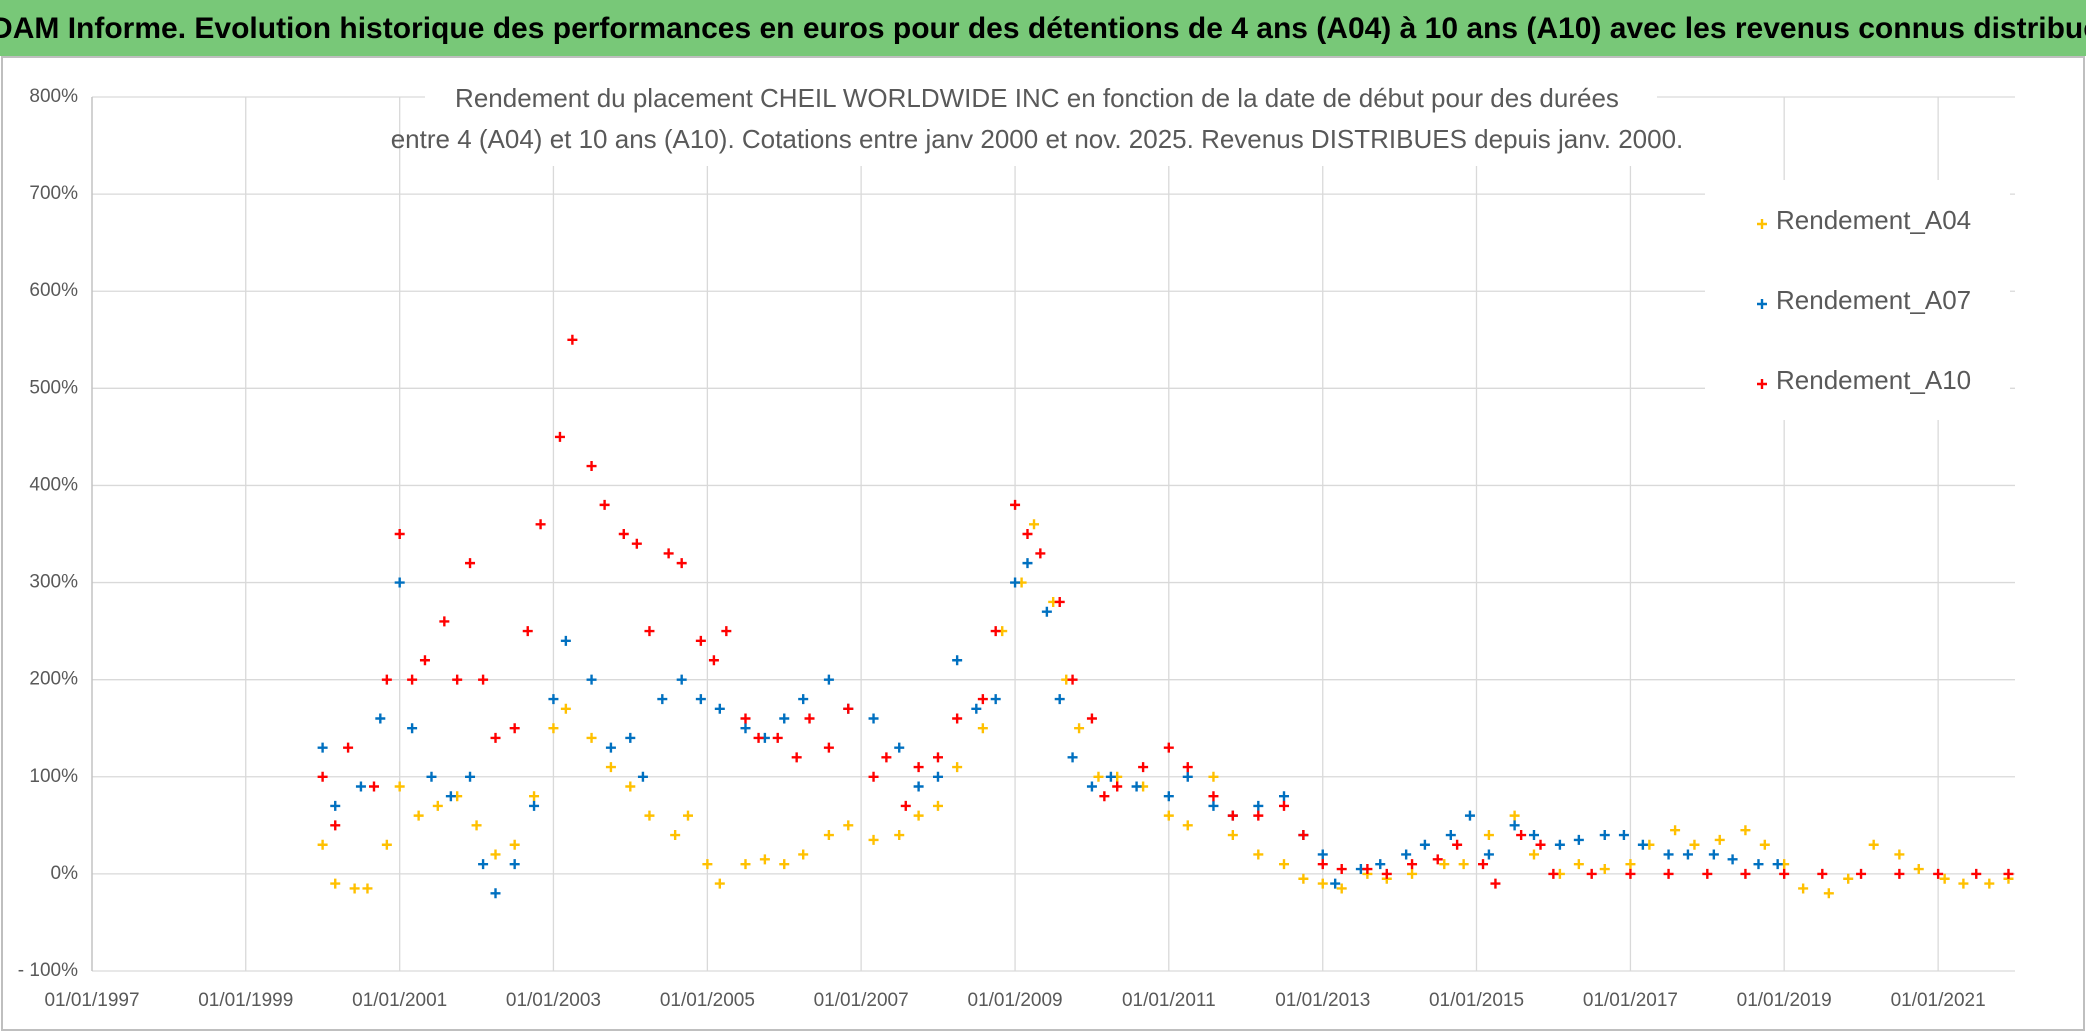 The image size is (2086, 1032). Describe the element at coordinates (53, 387) in the screenshot. I see `y-tick-label: 500%` at that location.